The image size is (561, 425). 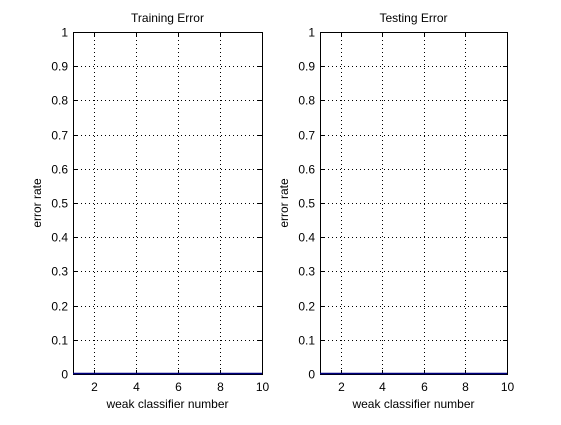 What do you see at coordinates (167, 18) in the screenshot?
I see `chart-title: Training Error` at bounding box center [167, 18].